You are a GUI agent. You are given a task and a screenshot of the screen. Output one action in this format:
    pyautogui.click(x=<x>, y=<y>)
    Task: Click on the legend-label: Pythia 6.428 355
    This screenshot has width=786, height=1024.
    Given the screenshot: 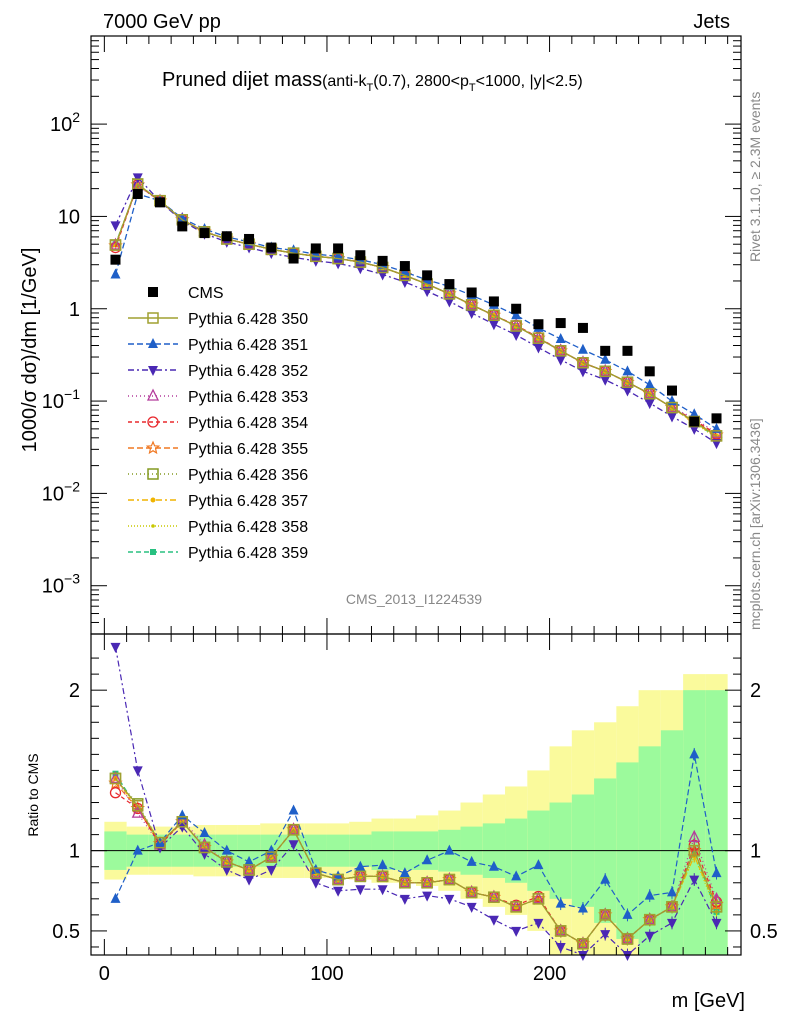 What is the action you would take?
    pyautogui.click(x=248, y=449)
    